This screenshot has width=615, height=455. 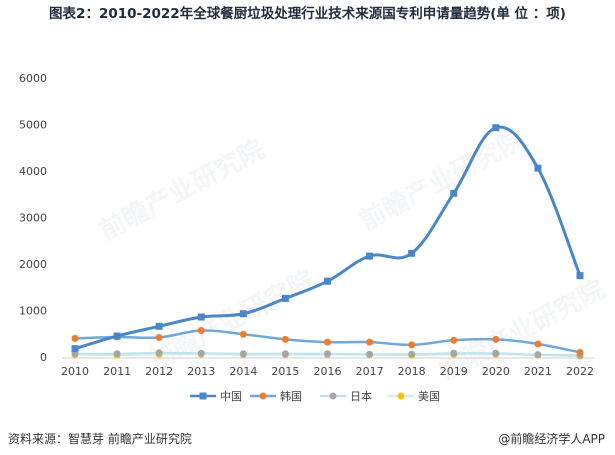 What do you see at coordinates (243, 371) in the screenshot?
I see `x-tick-label: 2014` at bounding box center [243, 371].